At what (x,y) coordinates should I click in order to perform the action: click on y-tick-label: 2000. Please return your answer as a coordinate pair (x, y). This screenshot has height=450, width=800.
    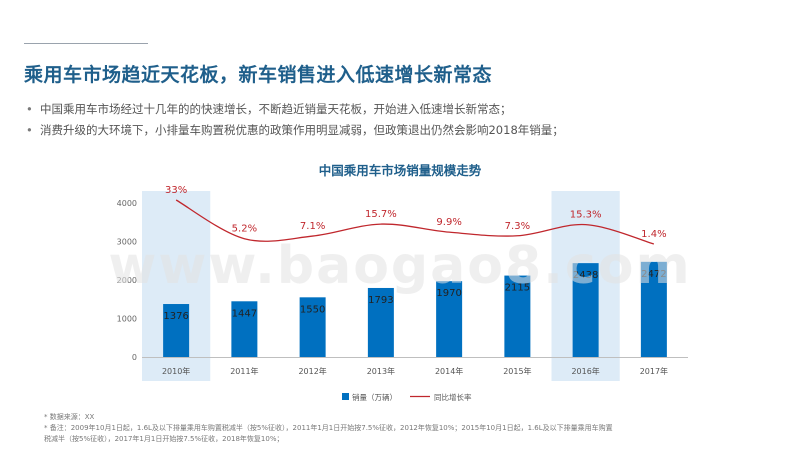
    Looking at the image, I should click on (127, 280).